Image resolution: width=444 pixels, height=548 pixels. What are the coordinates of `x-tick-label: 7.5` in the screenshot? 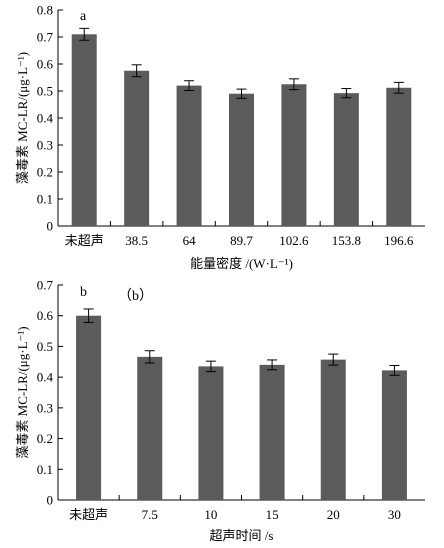 It's located at (150, 514).